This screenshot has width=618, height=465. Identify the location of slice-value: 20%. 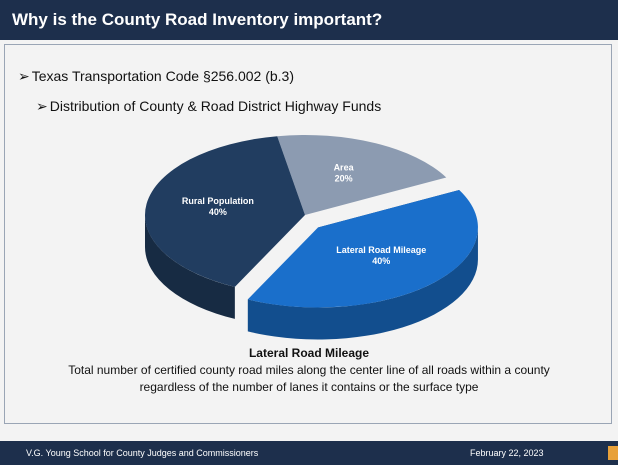
(344, 178).